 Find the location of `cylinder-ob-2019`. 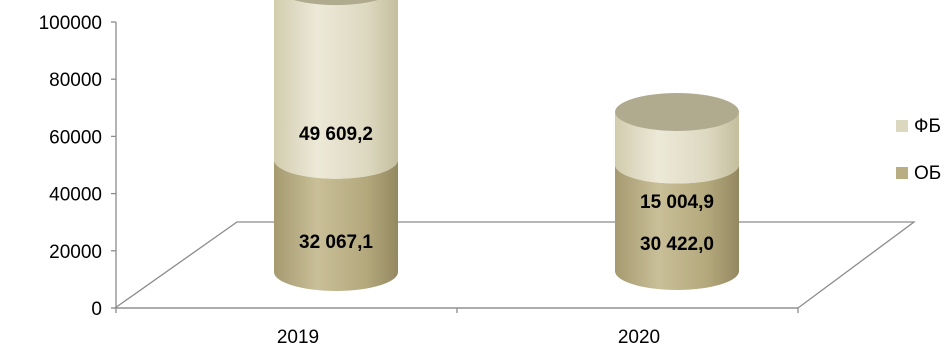

cylinder-ob-2019 is located at coordinates (336, 225).